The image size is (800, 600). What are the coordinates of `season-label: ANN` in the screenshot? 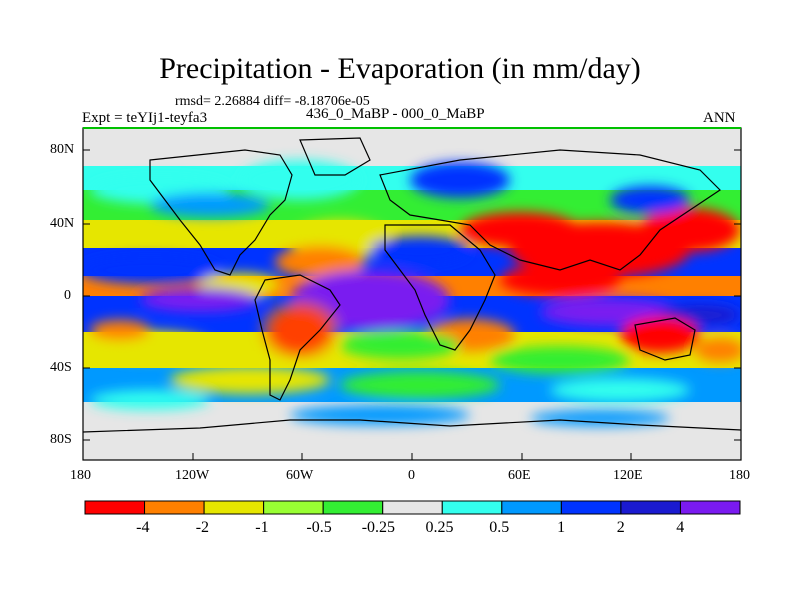 It's located at (719, 118).